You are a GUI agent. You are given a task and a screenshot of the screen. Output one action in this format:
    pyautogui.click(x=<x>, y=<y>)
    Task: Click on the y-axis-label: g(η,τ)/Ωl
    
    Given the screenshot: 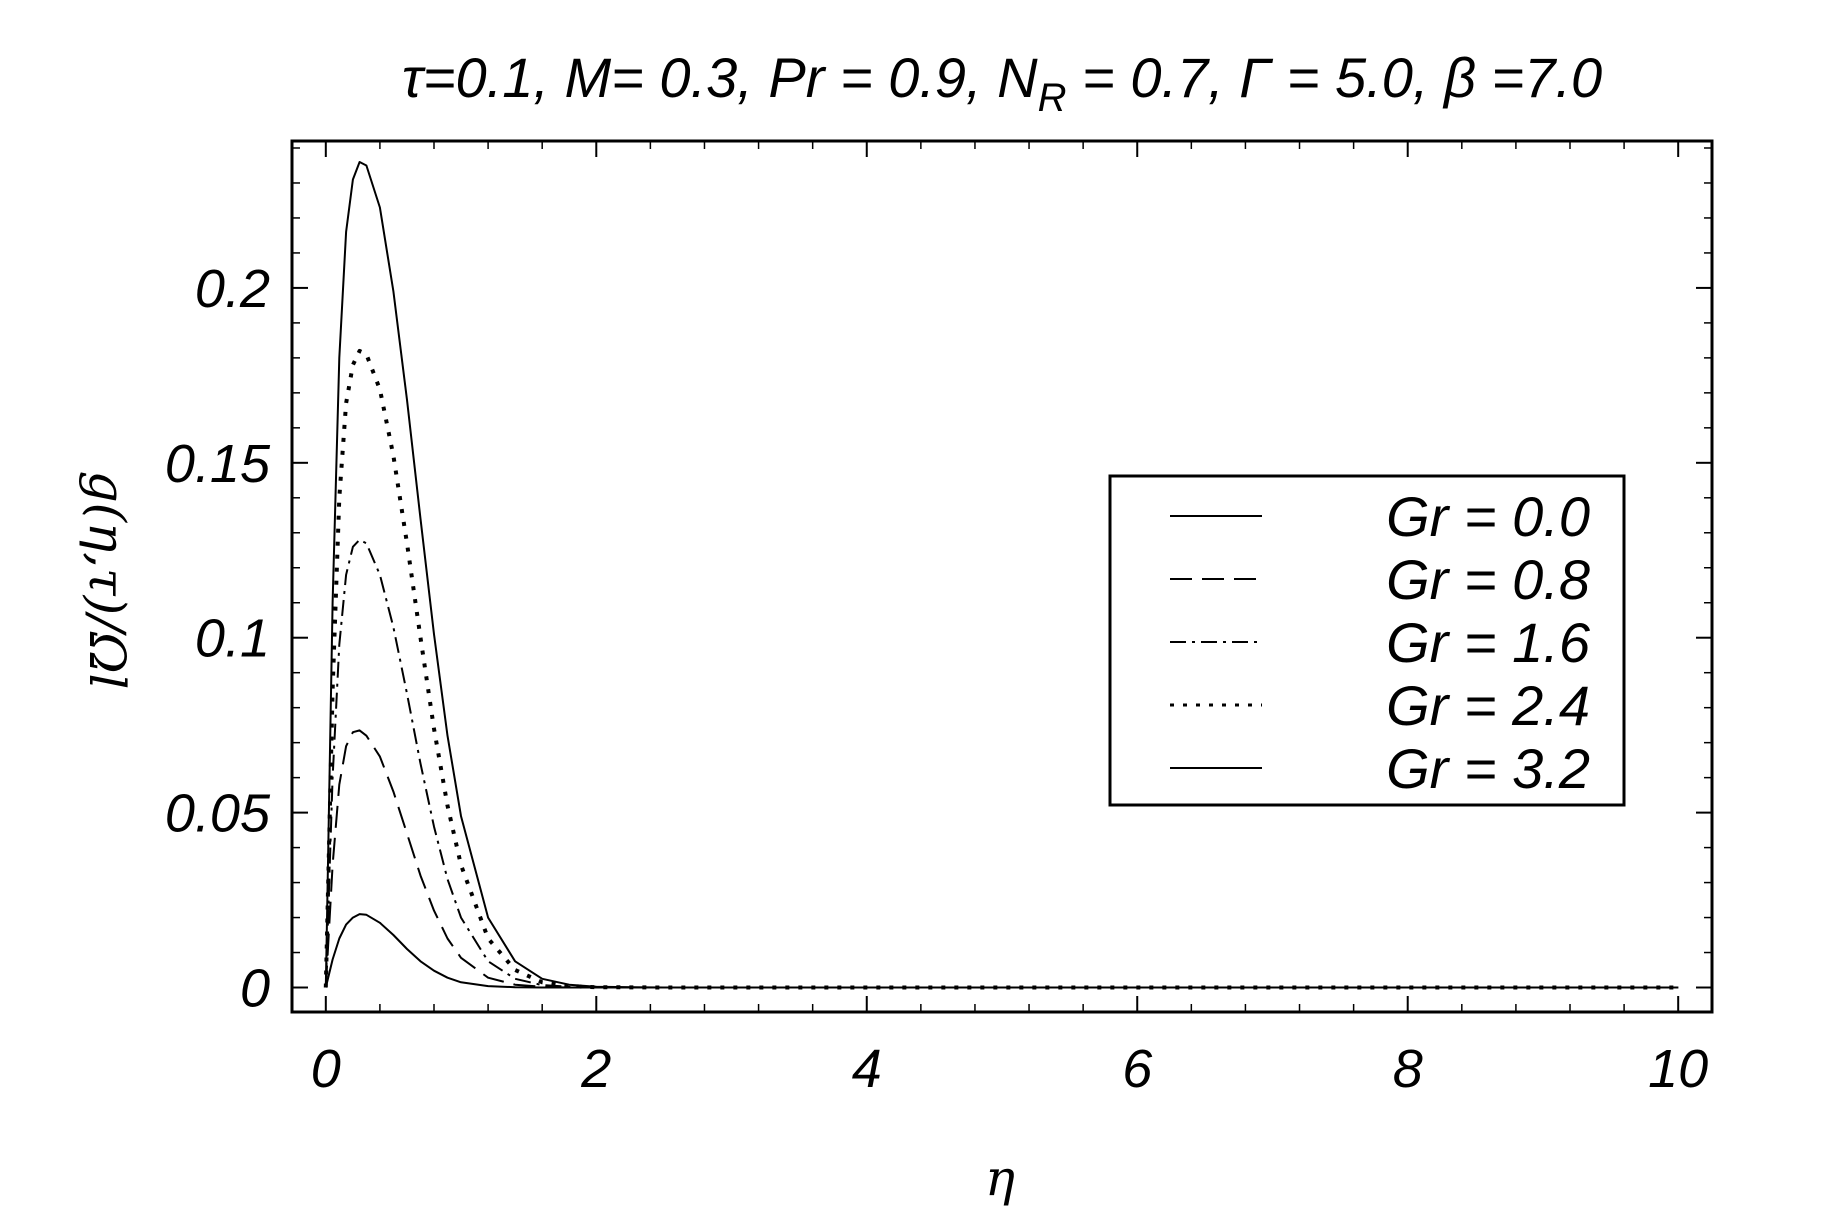 What is the action you would take?
    pyautogui.click(x=107, y=580)
    